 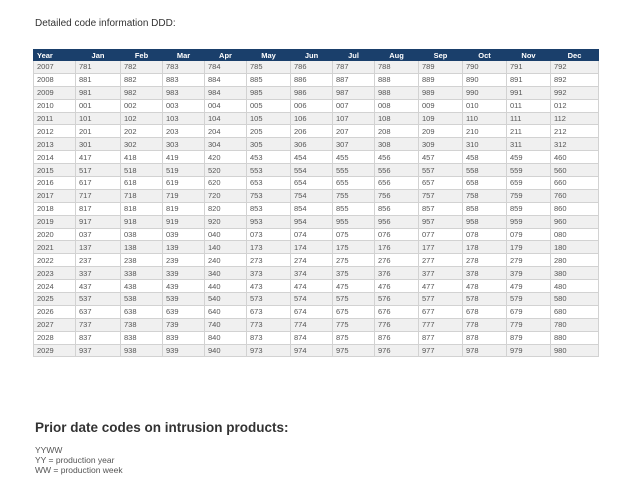 What do you see at coordinates (353, 337) in the screenshot?
I see `code-cell: 875` at bounding box center [353, 337].